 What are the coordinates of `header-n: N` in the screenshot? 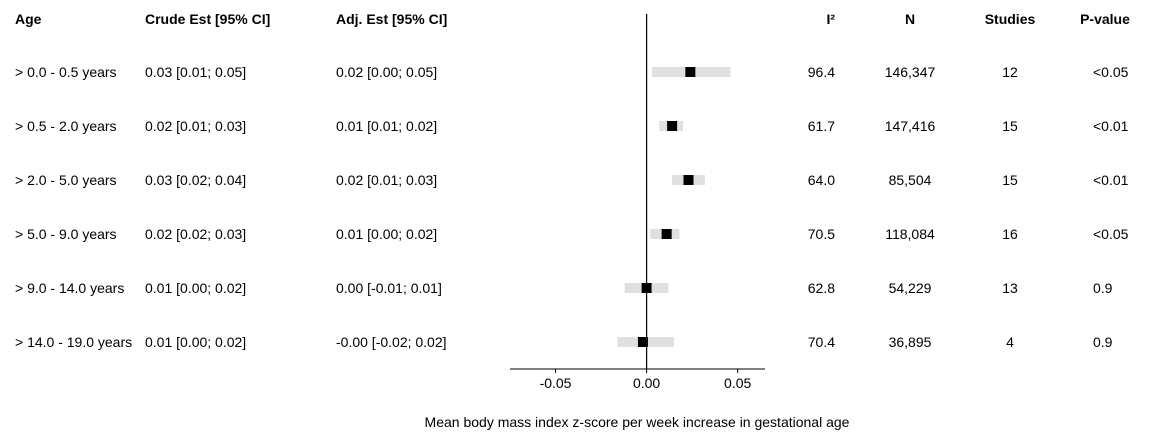 It's located at (910, 19).